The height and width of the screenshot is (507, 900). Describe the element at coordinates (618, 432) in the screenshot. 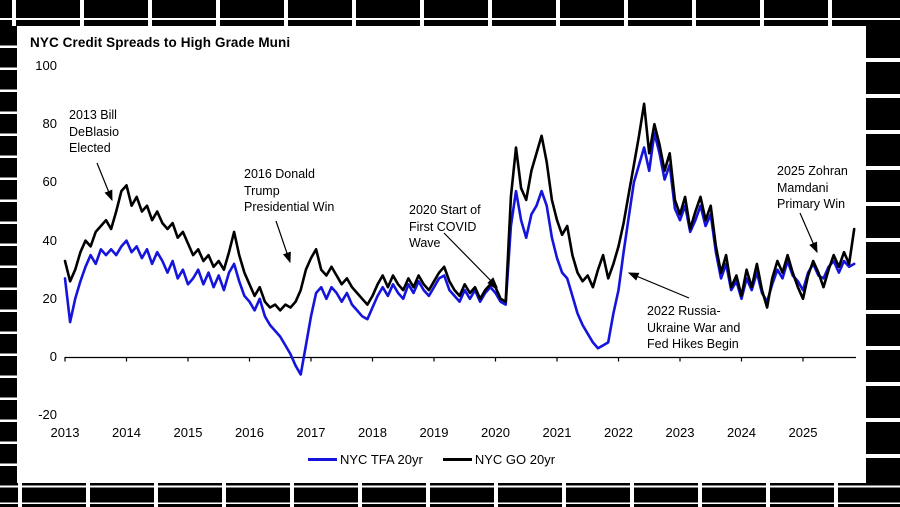

I see `x-axis-tick-label: 2022` at that location.